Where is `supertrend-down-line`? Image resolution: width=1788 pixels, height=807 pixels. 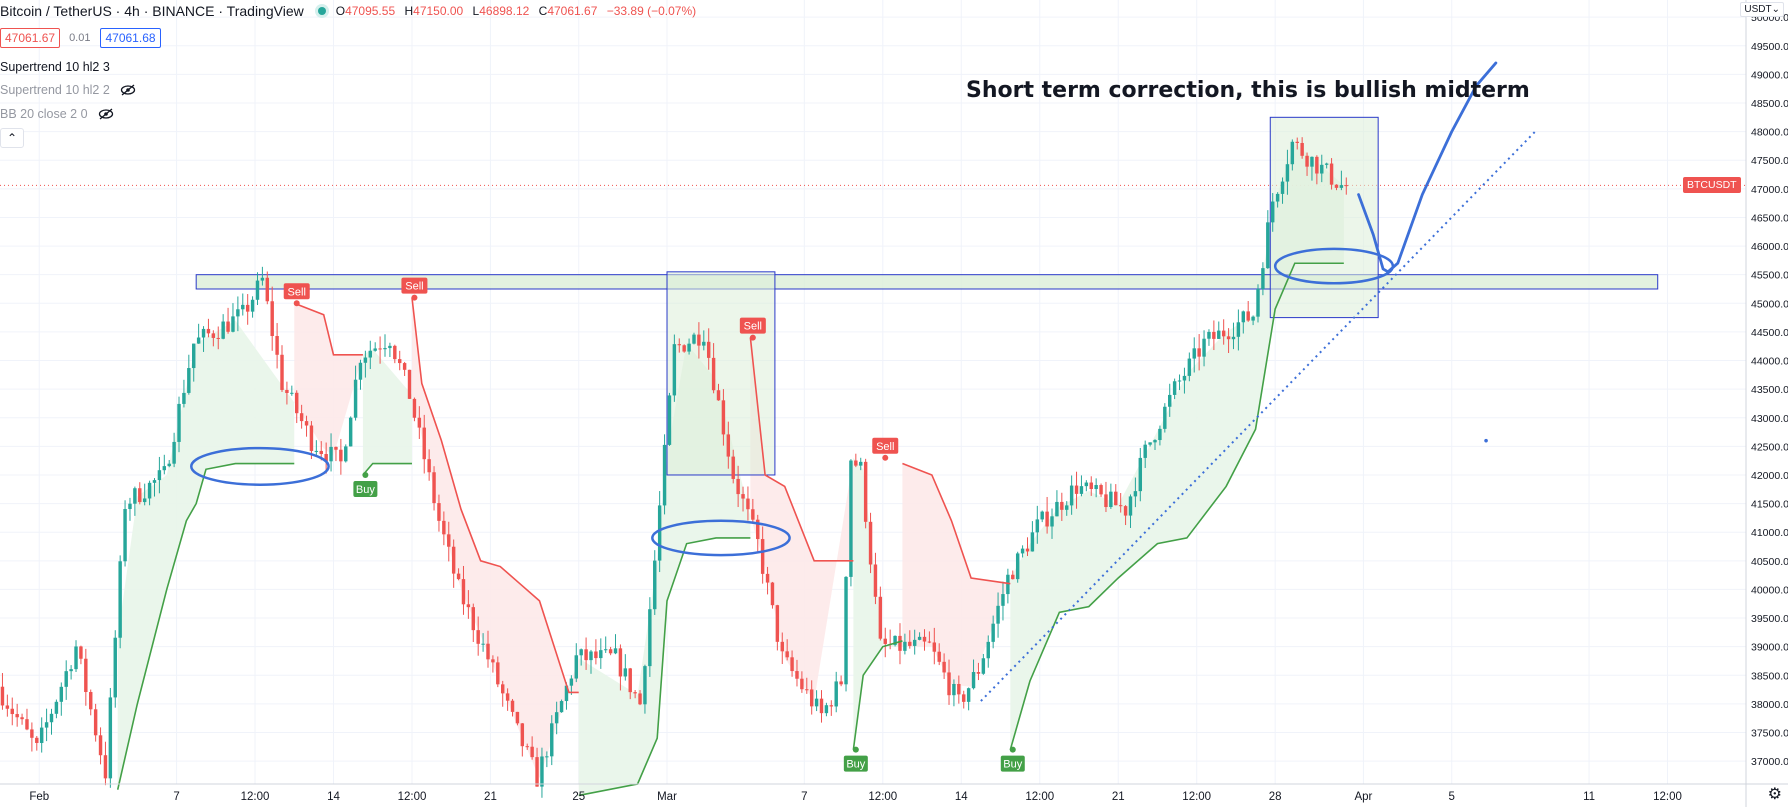 supertrend-down-line is located at coordinates (328, 329).